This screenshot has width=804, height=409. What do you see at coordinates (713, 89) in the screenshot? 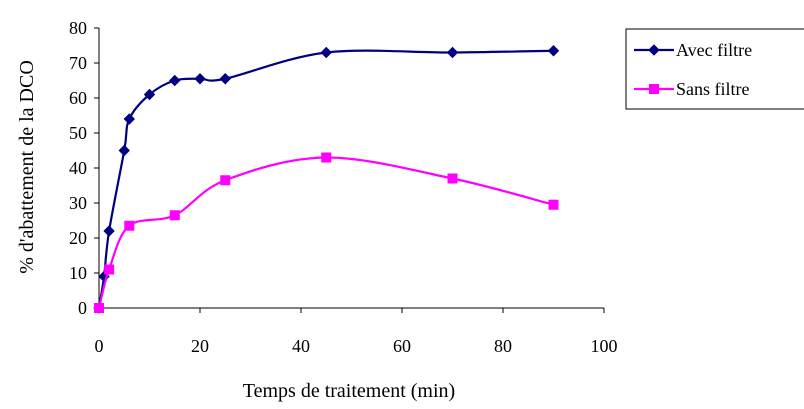
I see `legend-label-1: Sans filtre` at bounding box center [713, 89].